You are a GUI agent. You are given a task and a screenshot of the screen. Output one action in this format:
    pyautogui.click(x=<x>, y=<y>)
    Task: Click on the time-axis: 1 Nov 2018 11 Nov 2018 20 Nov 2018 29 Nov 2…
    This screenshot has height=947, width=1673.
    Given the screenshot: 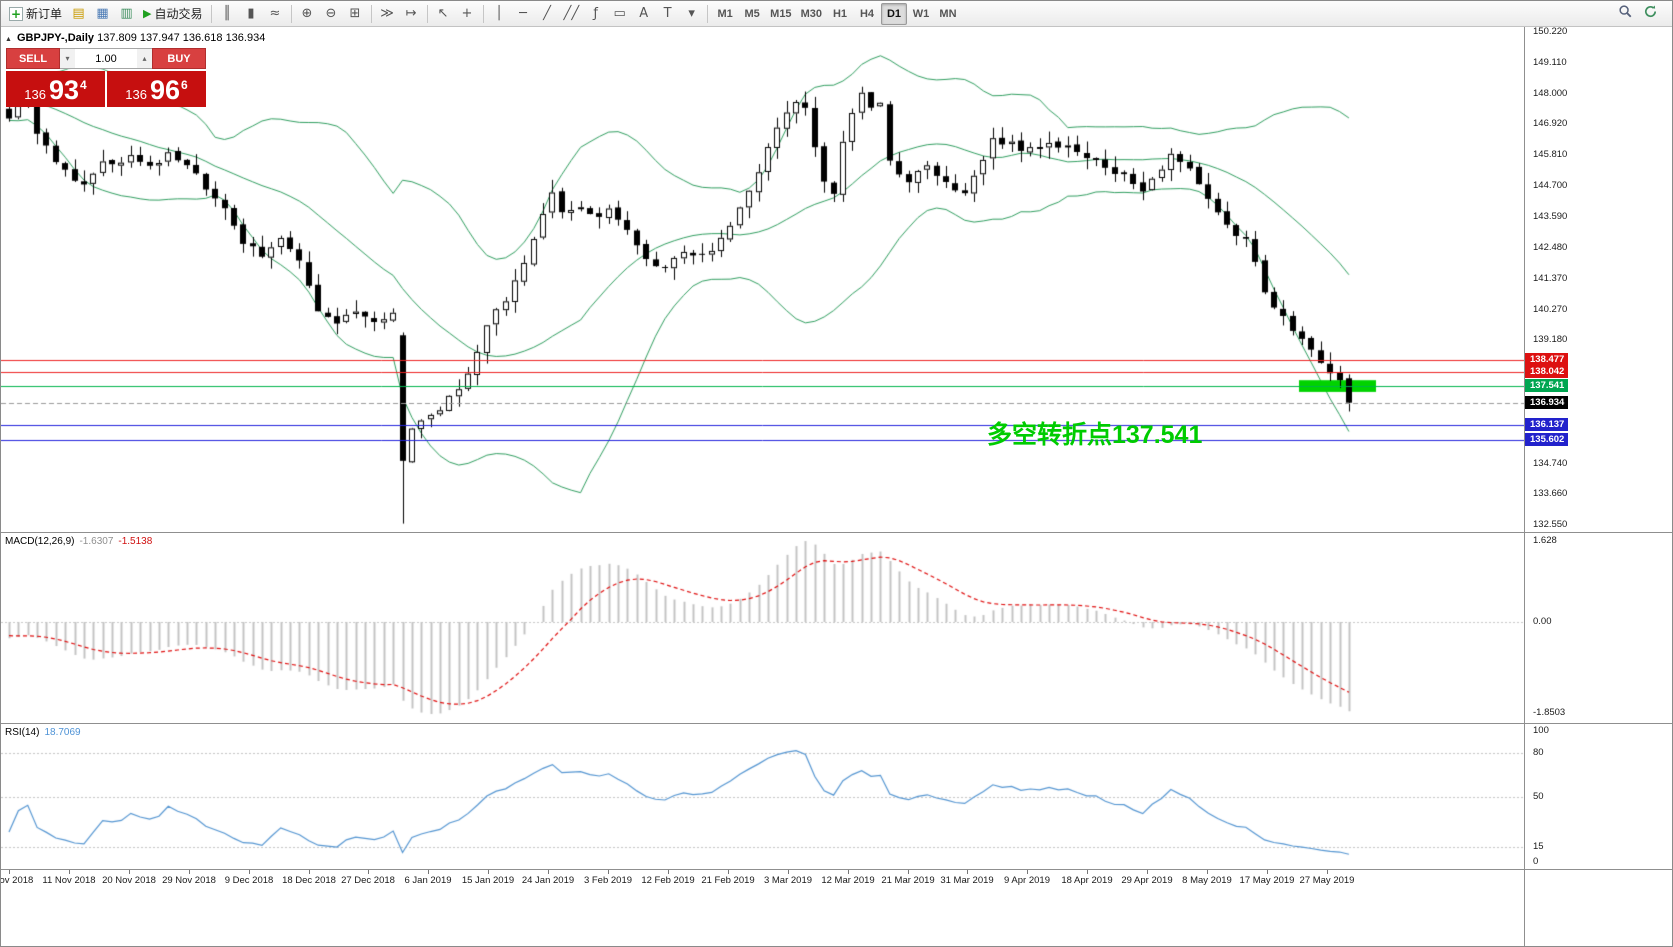 What is the action you would take?
    pyautogui.click(x=762, y=883)
    